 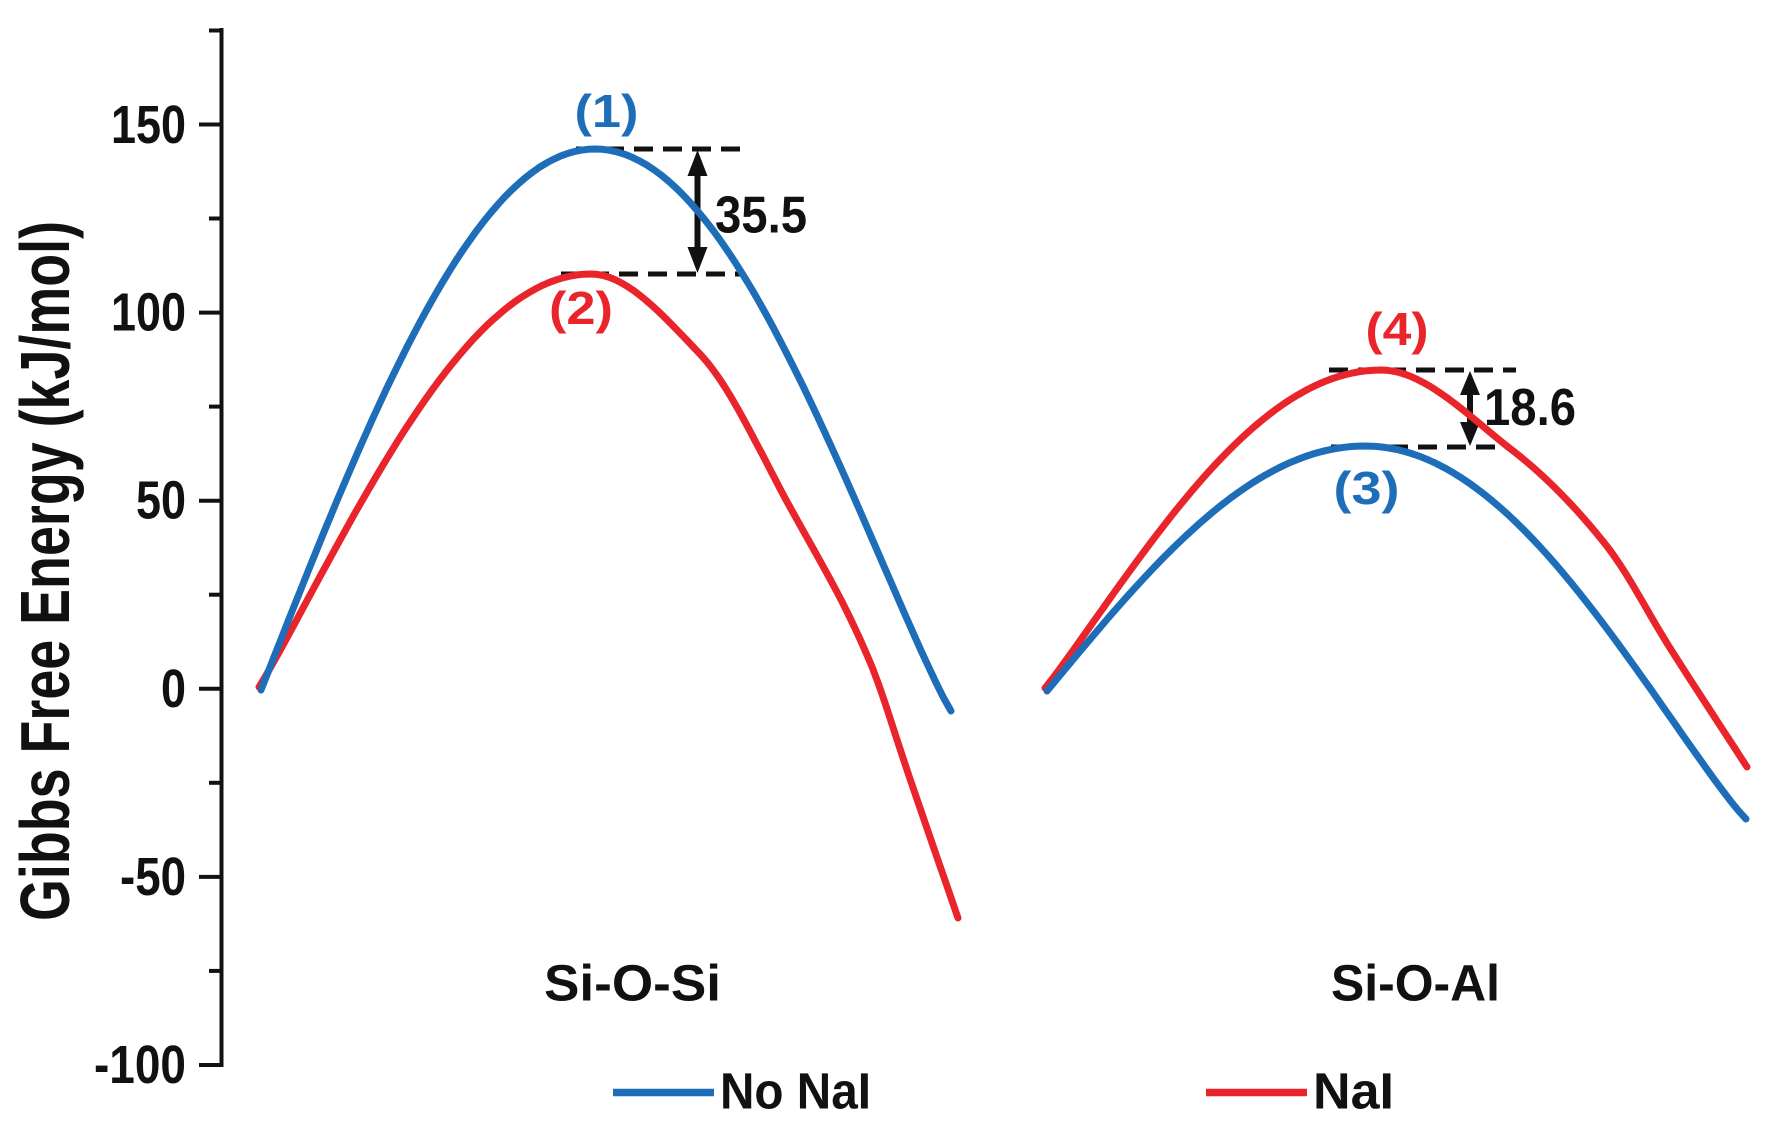 What do you see at coordinates (173, 689) in the screenshot?
I see `svg-text: 0` at bounding box center [173, 689].